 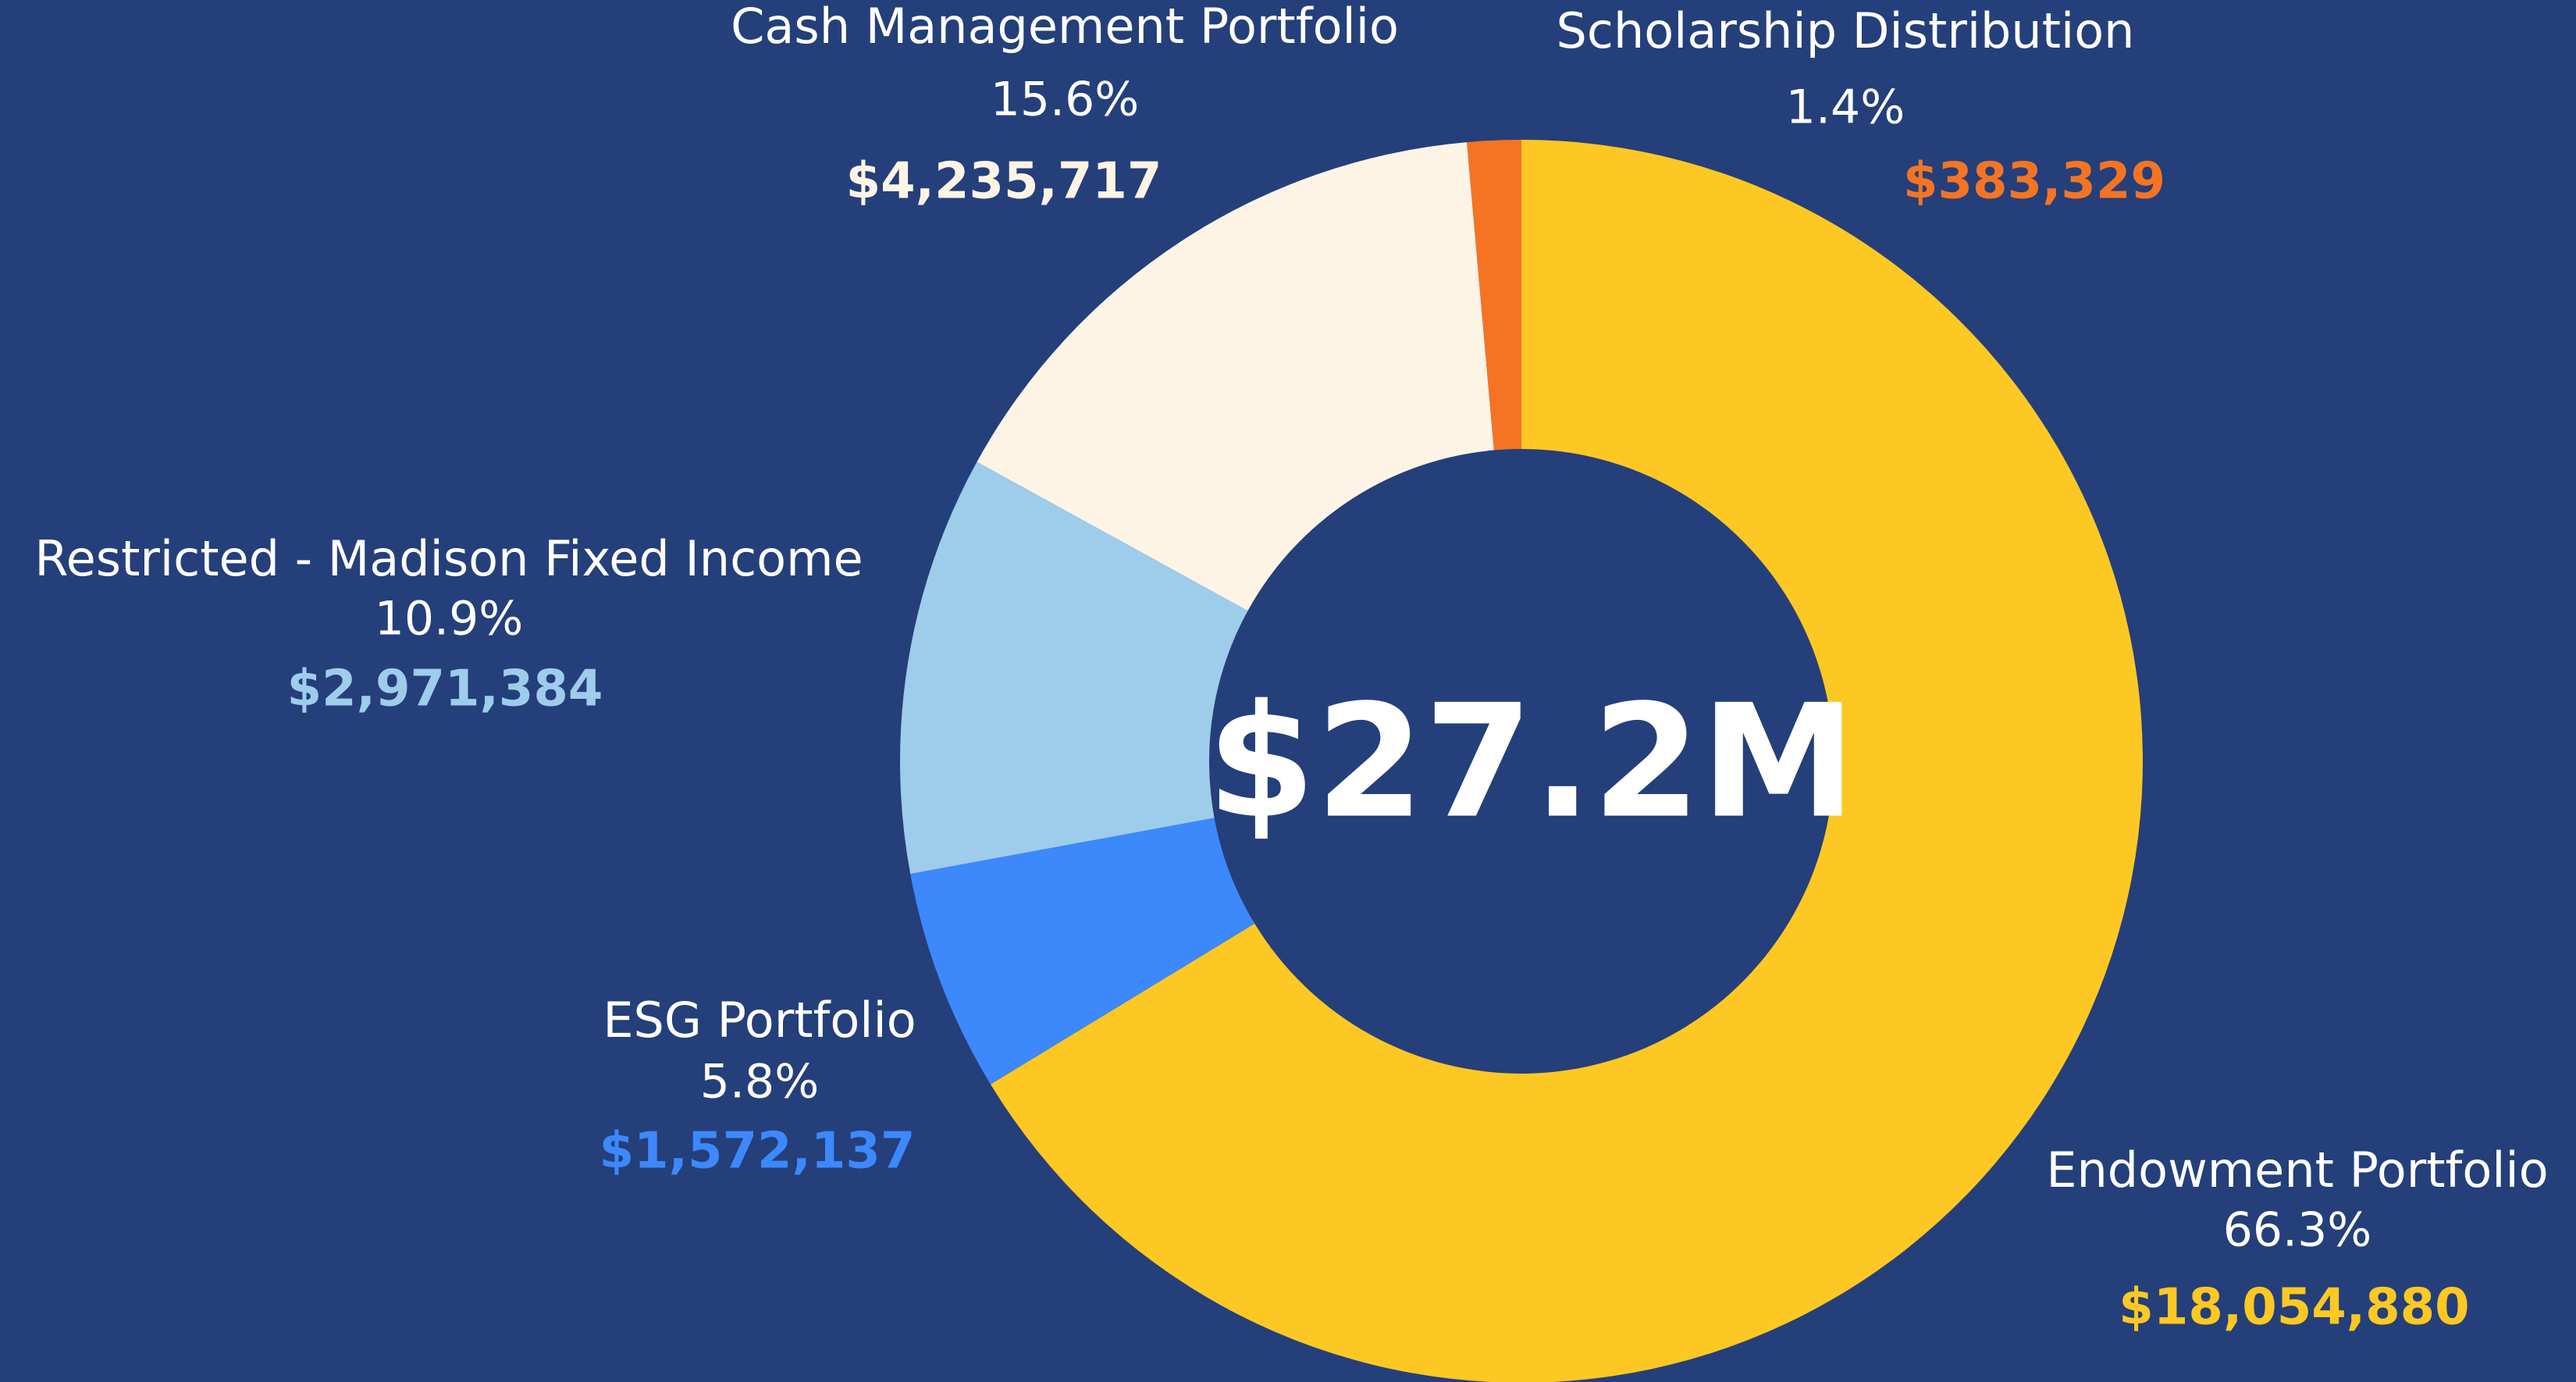 What do you see at coordinates (2294, 1308) in the screenshot?
I see `slice-amount: $18,054,880` at bounding box center [2294, 1308].